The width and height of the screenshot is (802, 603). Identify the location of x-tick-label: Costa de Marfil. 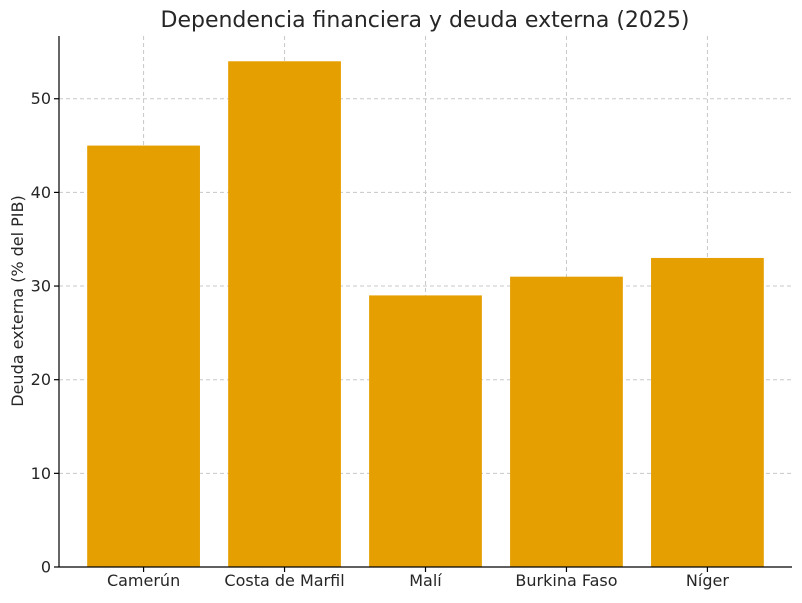
(284, 580).